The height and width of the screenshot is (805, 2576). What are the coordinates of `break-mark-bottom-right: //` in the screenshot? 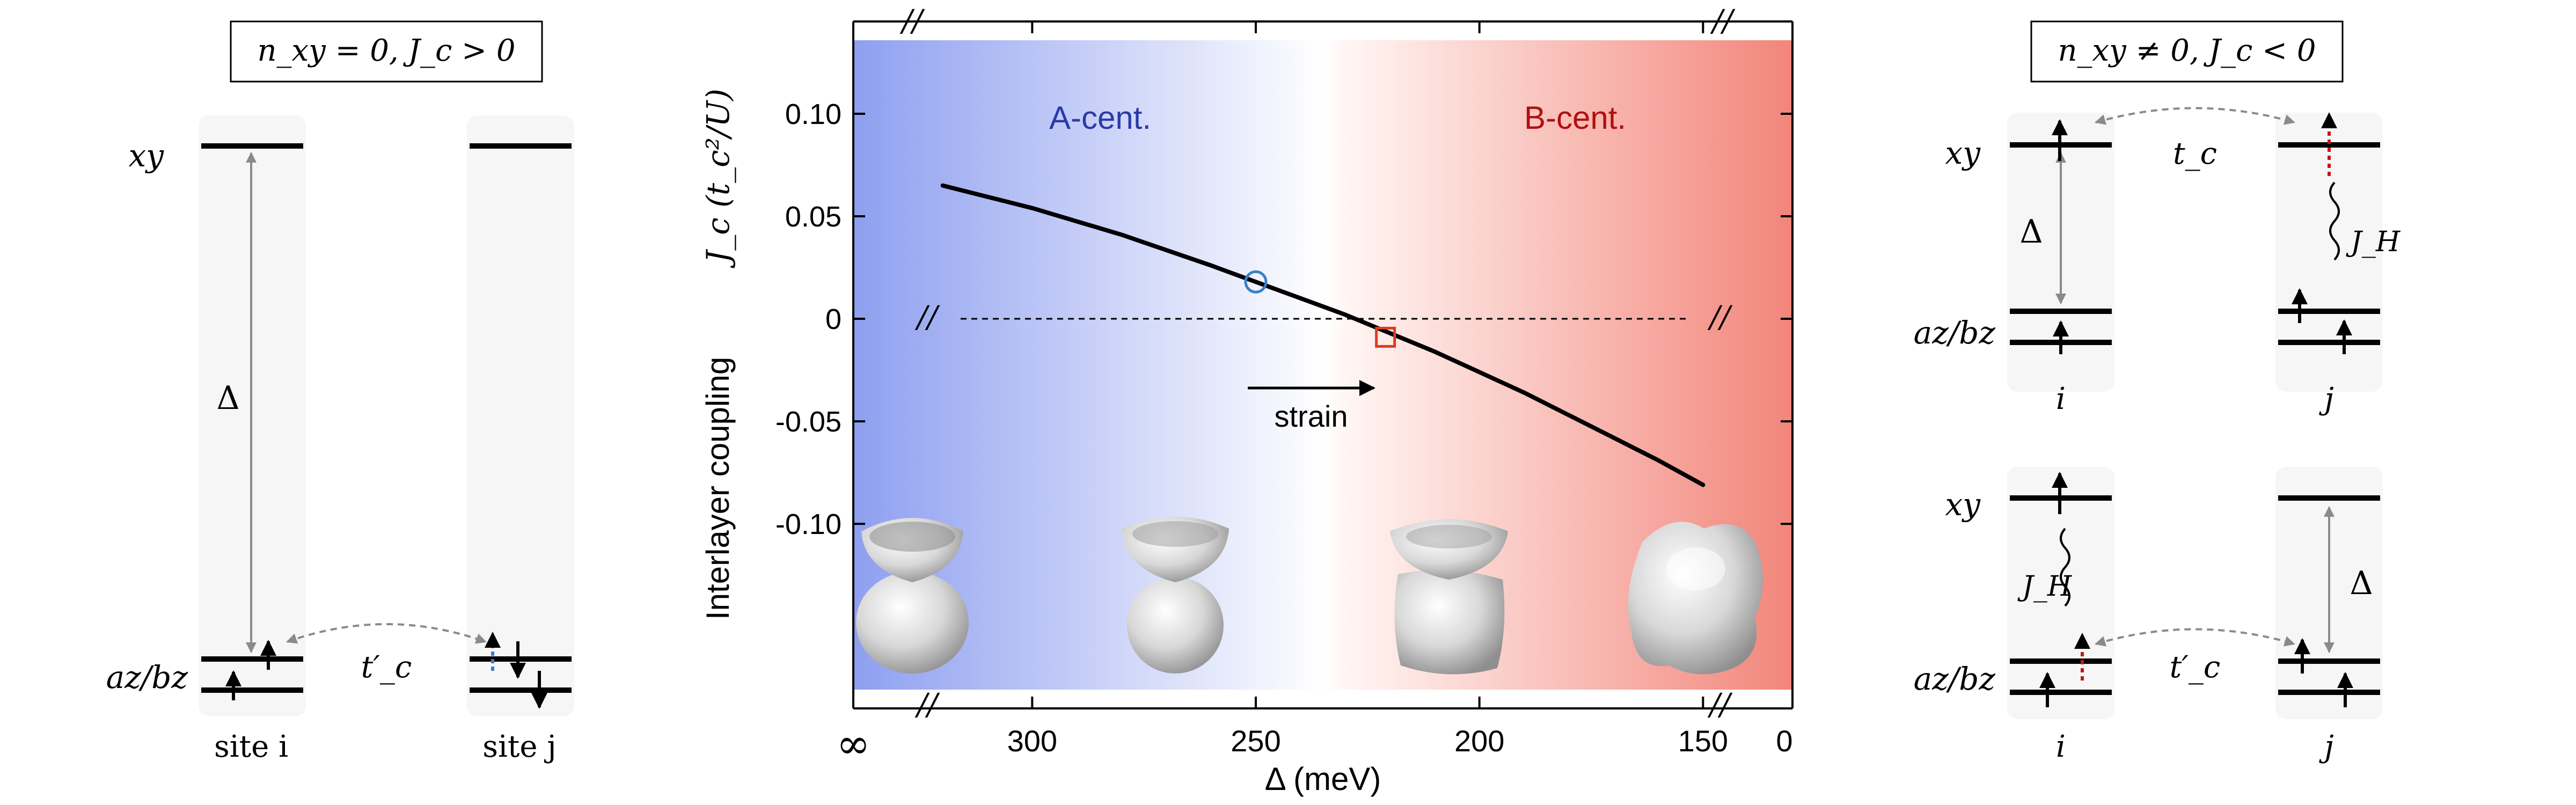 It's located at (1720, 704).